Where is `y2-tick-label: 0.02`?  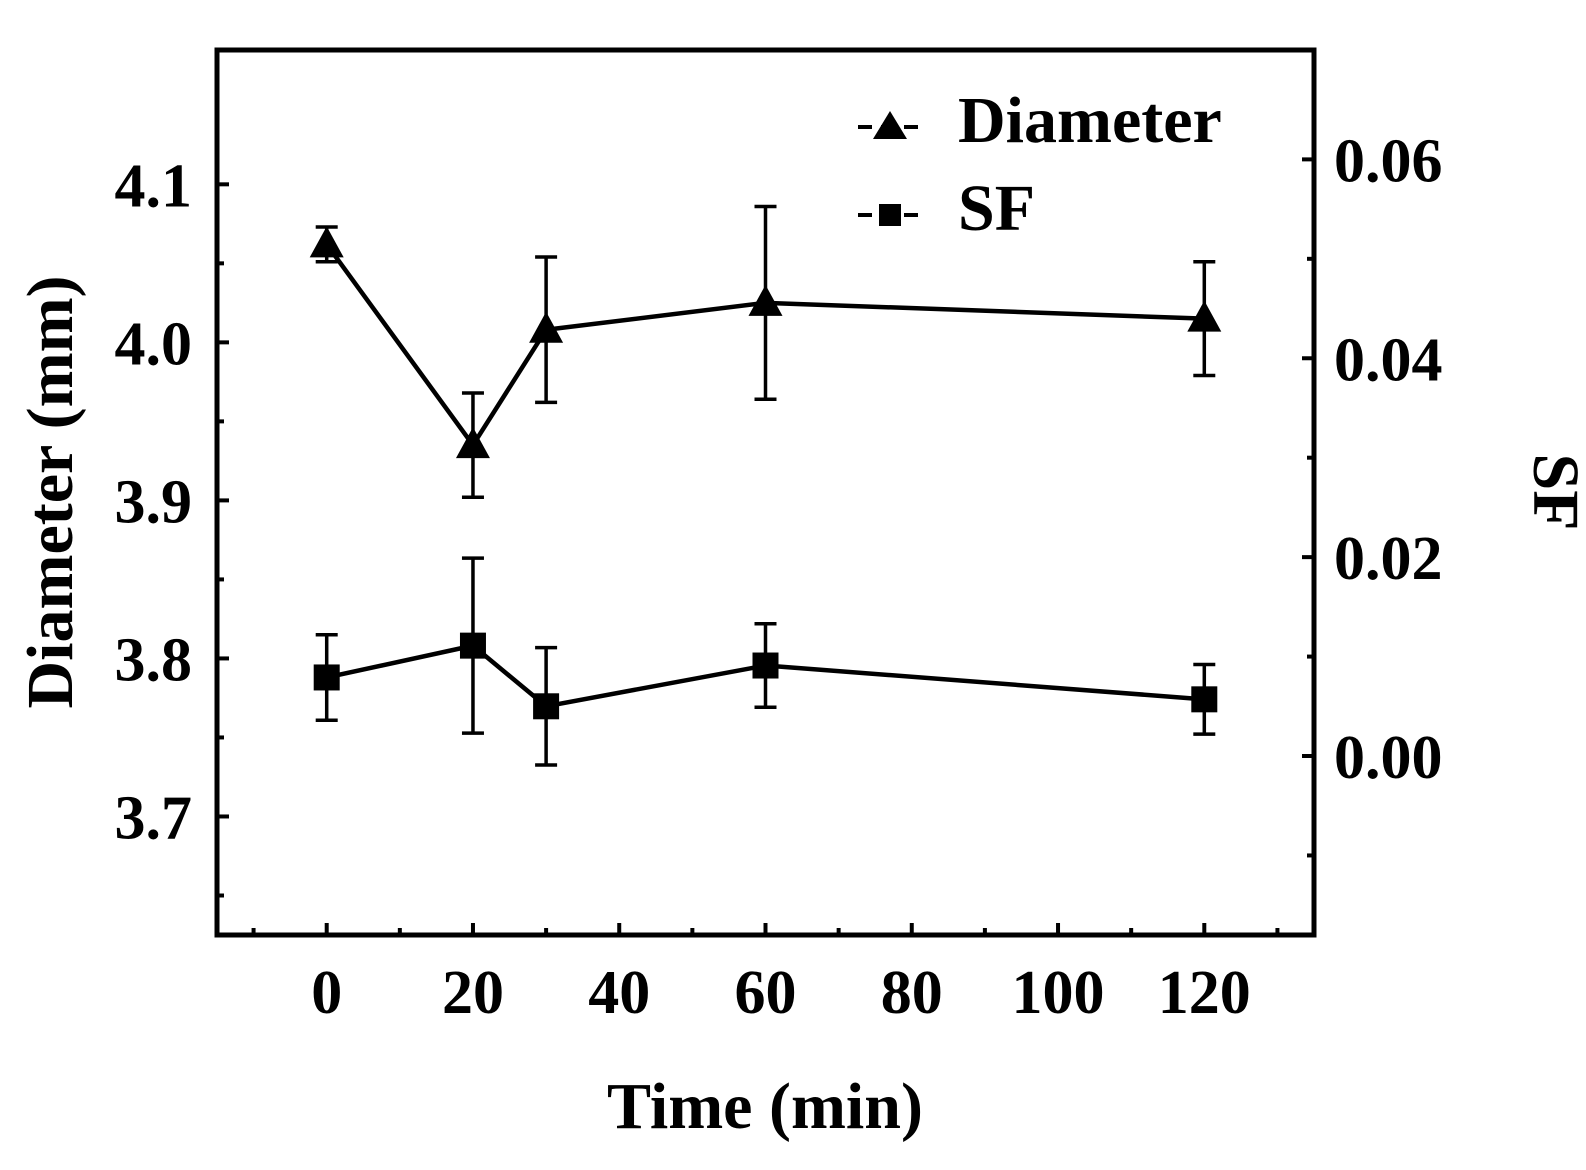
y2-tick-label: 0.02 is located at coordinates (1388, 559).